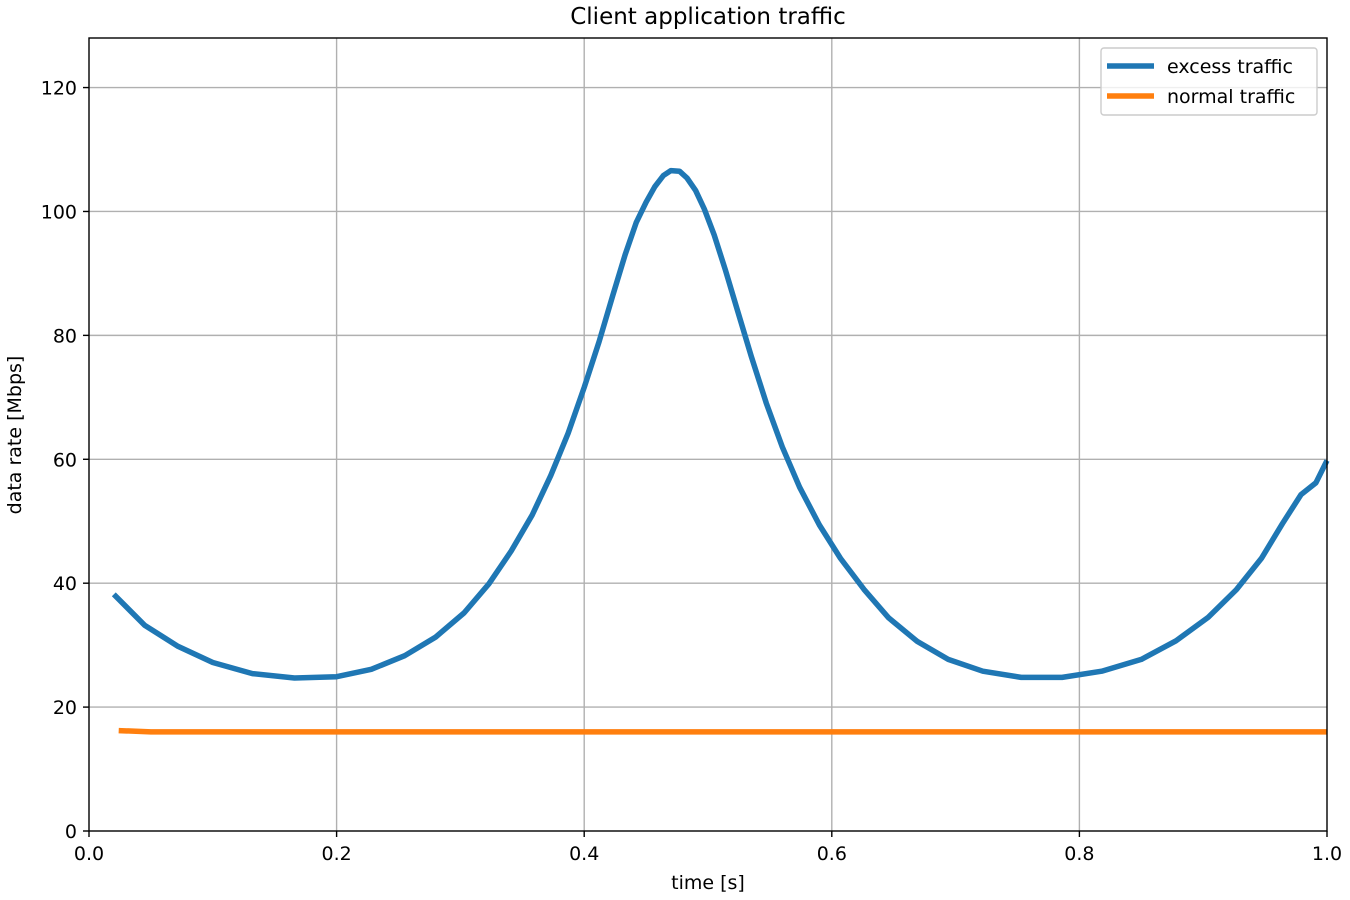 Image resolution: width=1350 pixels, height=900 pixels. Describe the element at coordinates (336, 854) in the screenshot. I see `x-tick-label: 0.2` at that location.